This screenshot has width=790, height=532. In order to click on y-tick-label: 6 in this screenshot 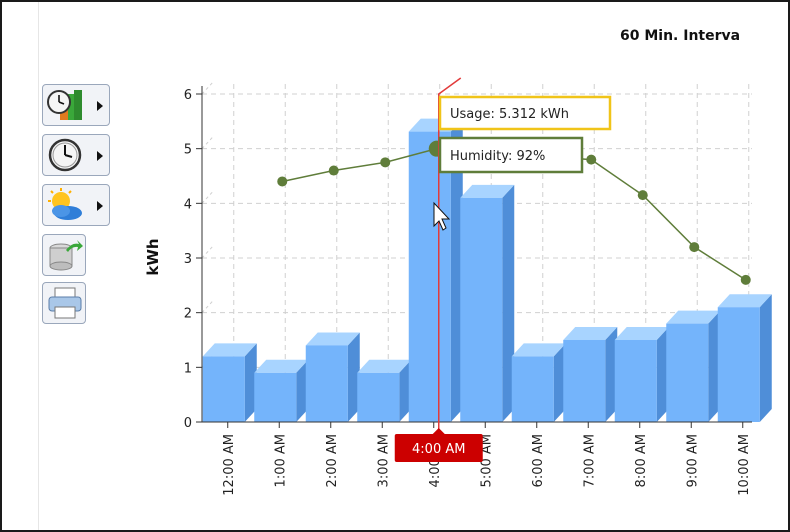, I will do `click(188, 95)`.